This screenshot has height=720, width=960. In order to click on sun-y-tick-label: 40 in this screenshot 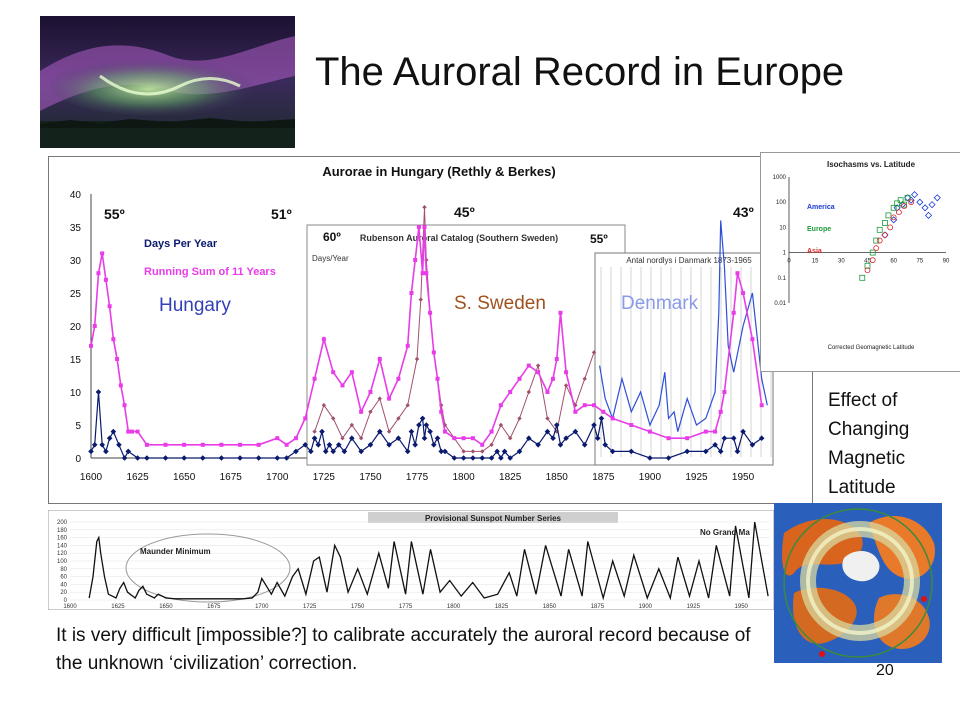, I will do `click(63, 585)`.